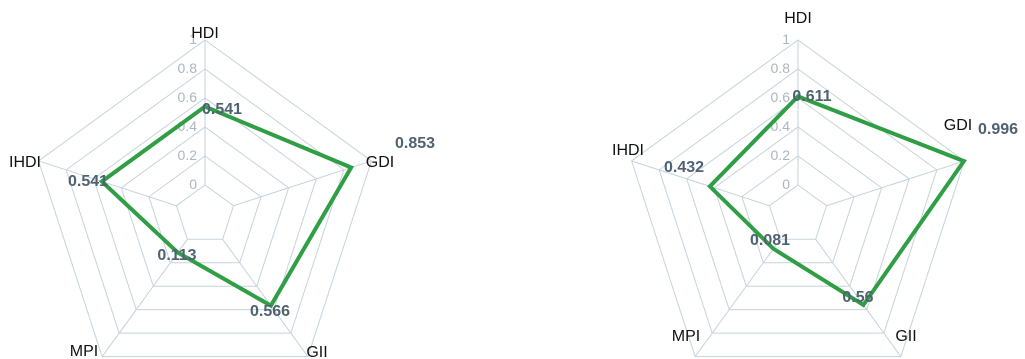 The height and width of the screenshot is (359, 1025). What do you see at coordinates (684, 167) in the screenshot?
I see `value-label: 0.432` at bounding box center [684, 167].